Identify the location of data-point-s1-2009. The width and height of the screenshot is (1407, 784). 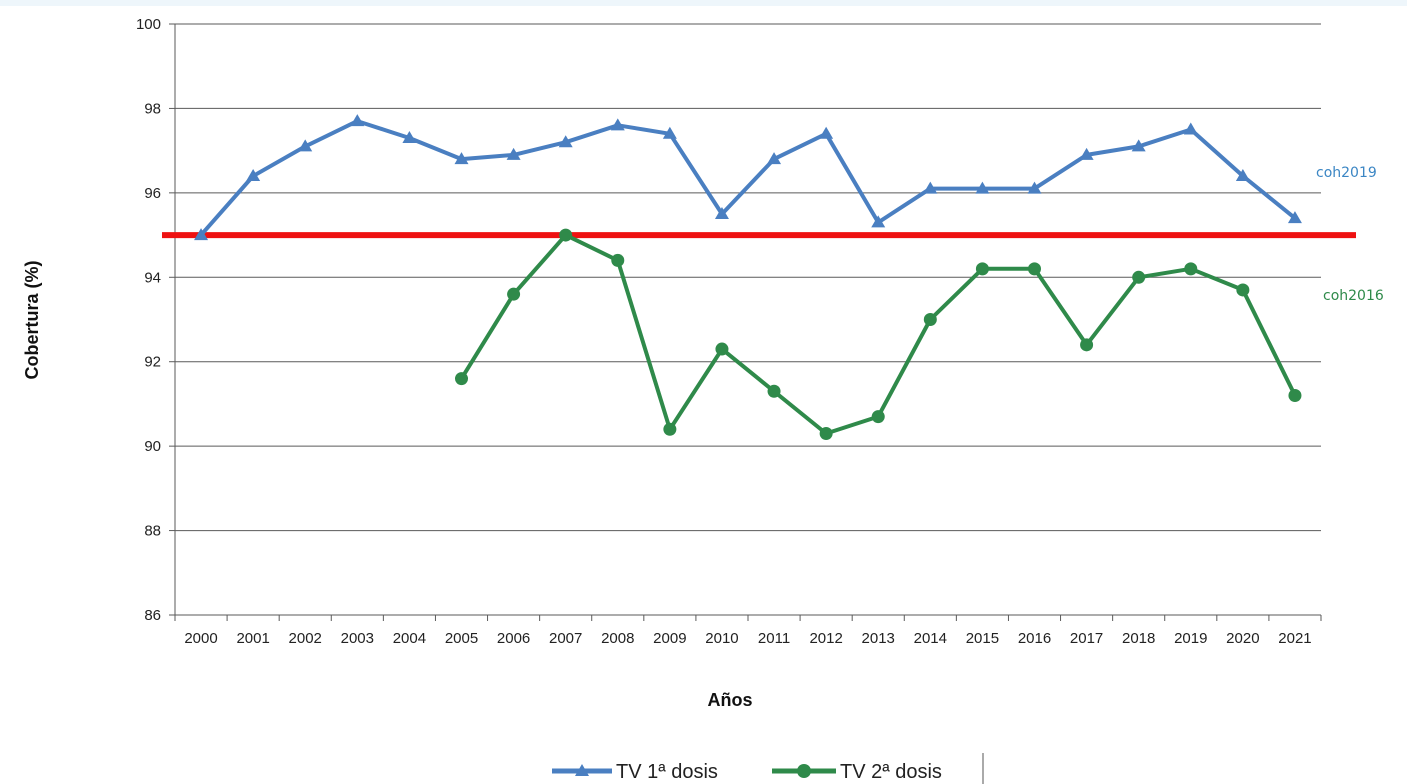
(669, 132).